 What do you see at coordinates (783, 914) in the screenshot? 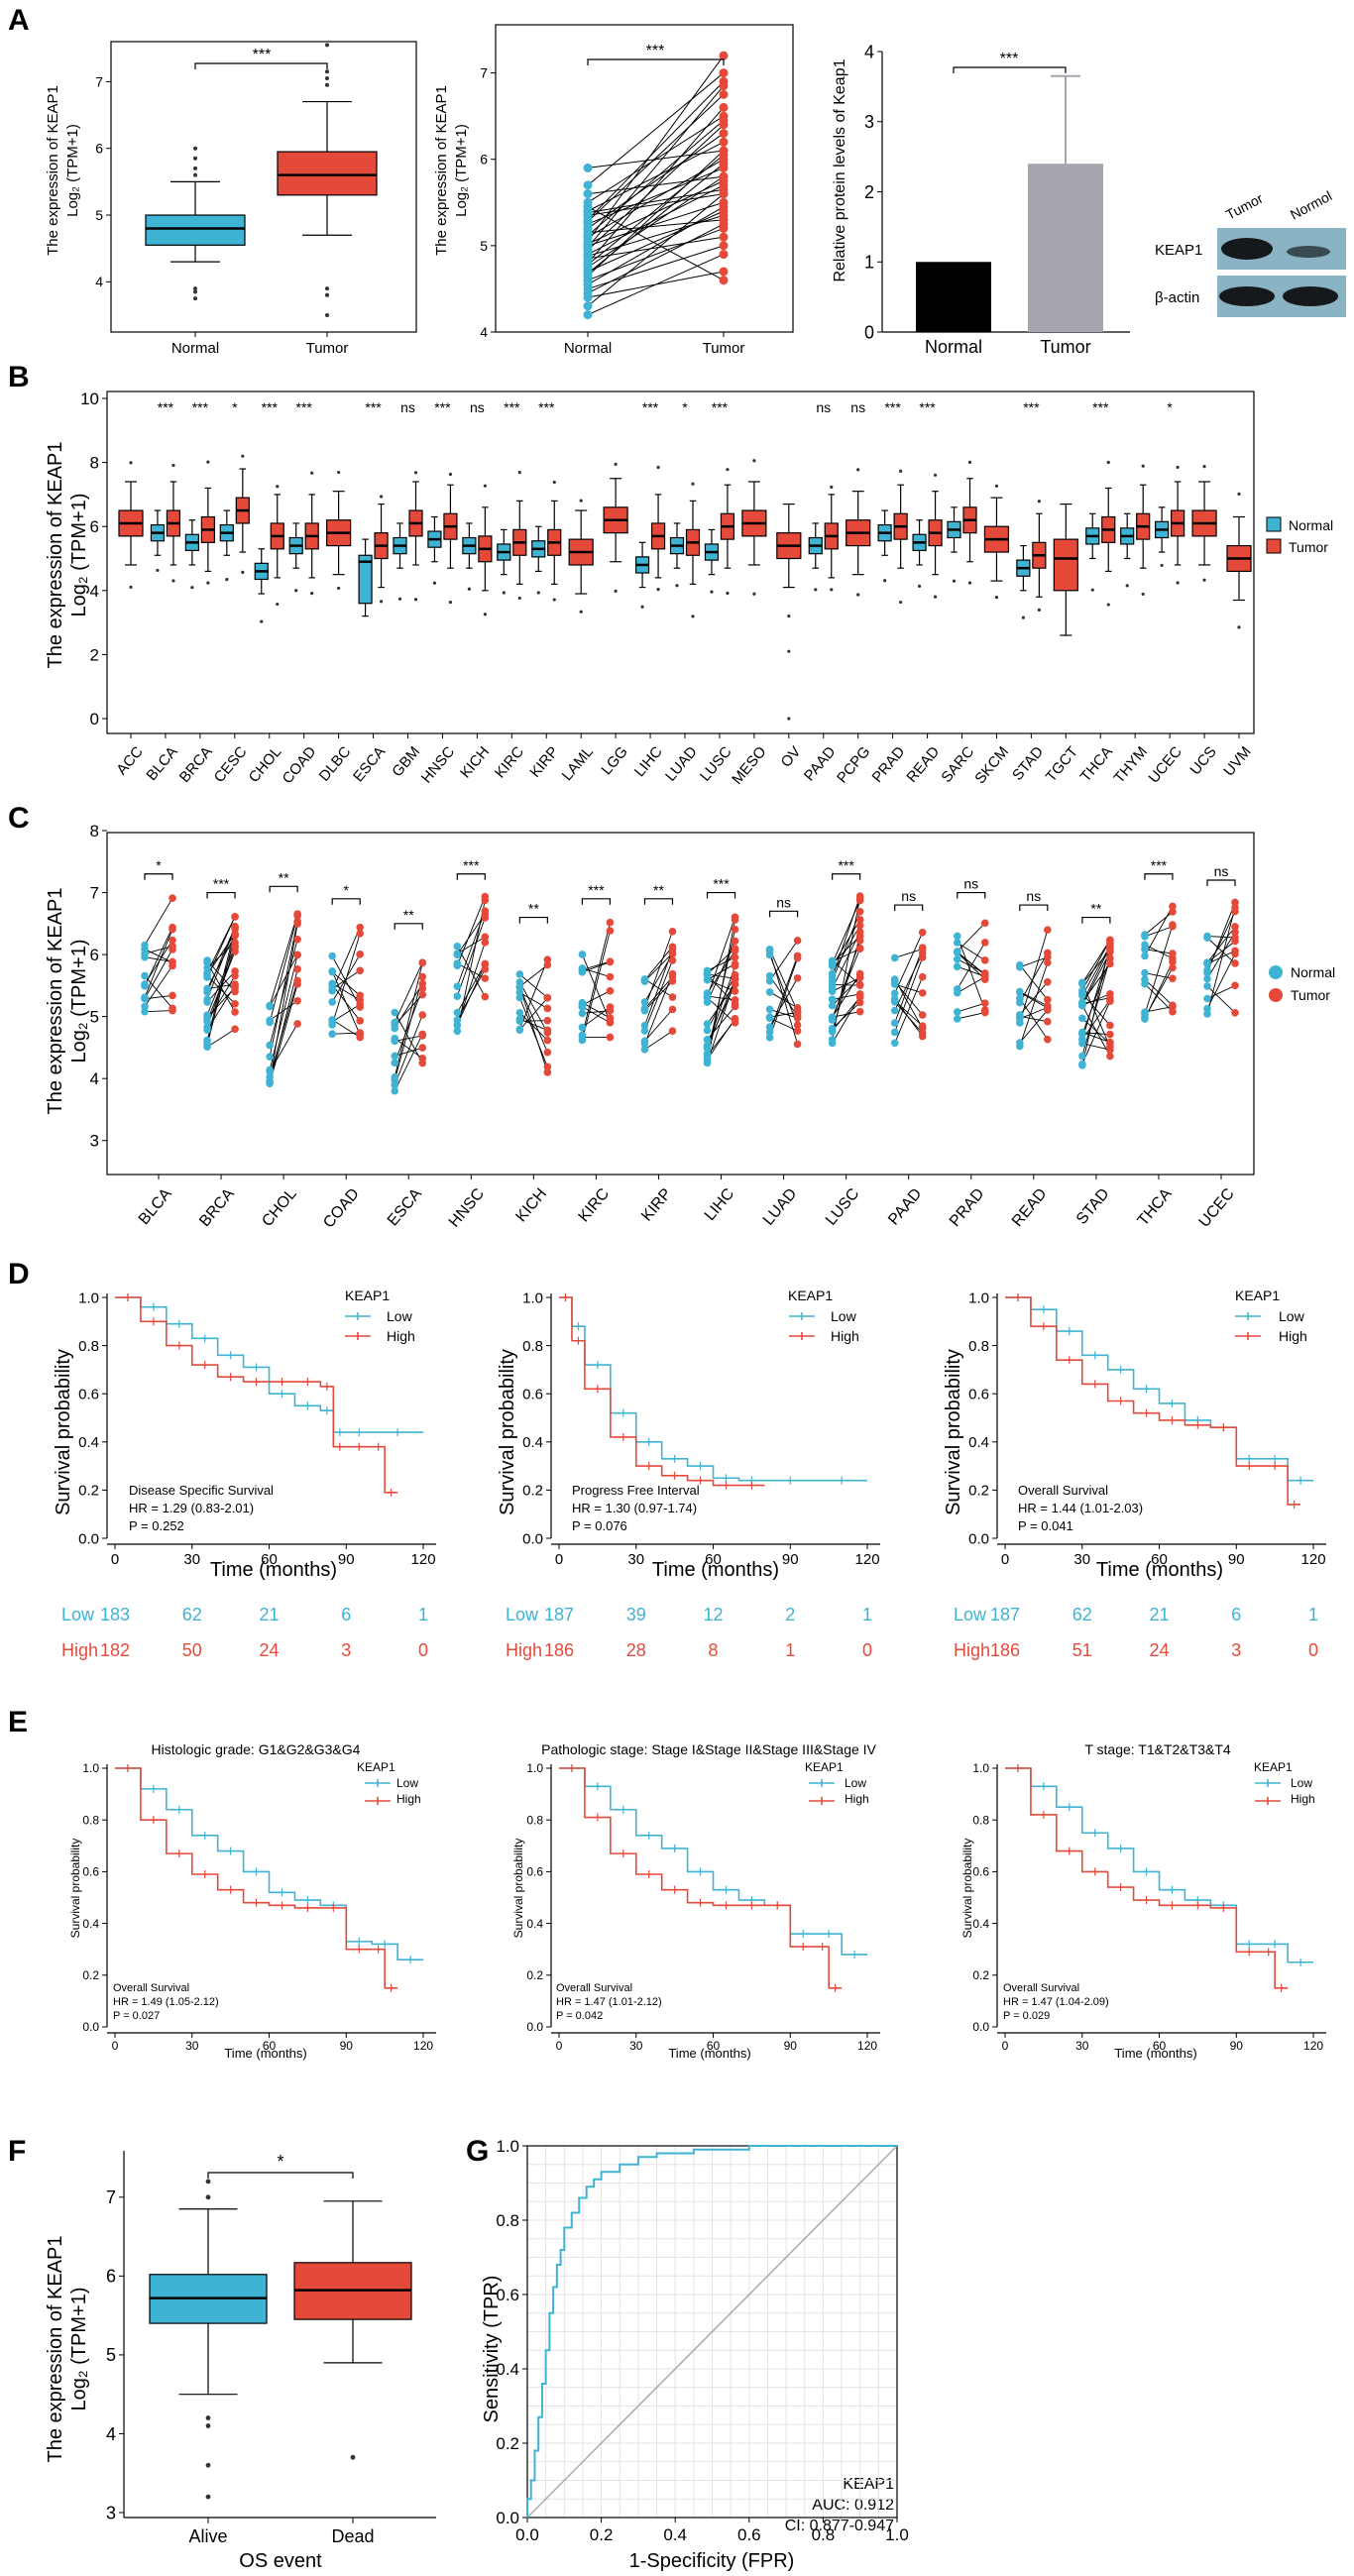
I see `c-sig-bracket-LUAD` at bounding box center [783, 914].